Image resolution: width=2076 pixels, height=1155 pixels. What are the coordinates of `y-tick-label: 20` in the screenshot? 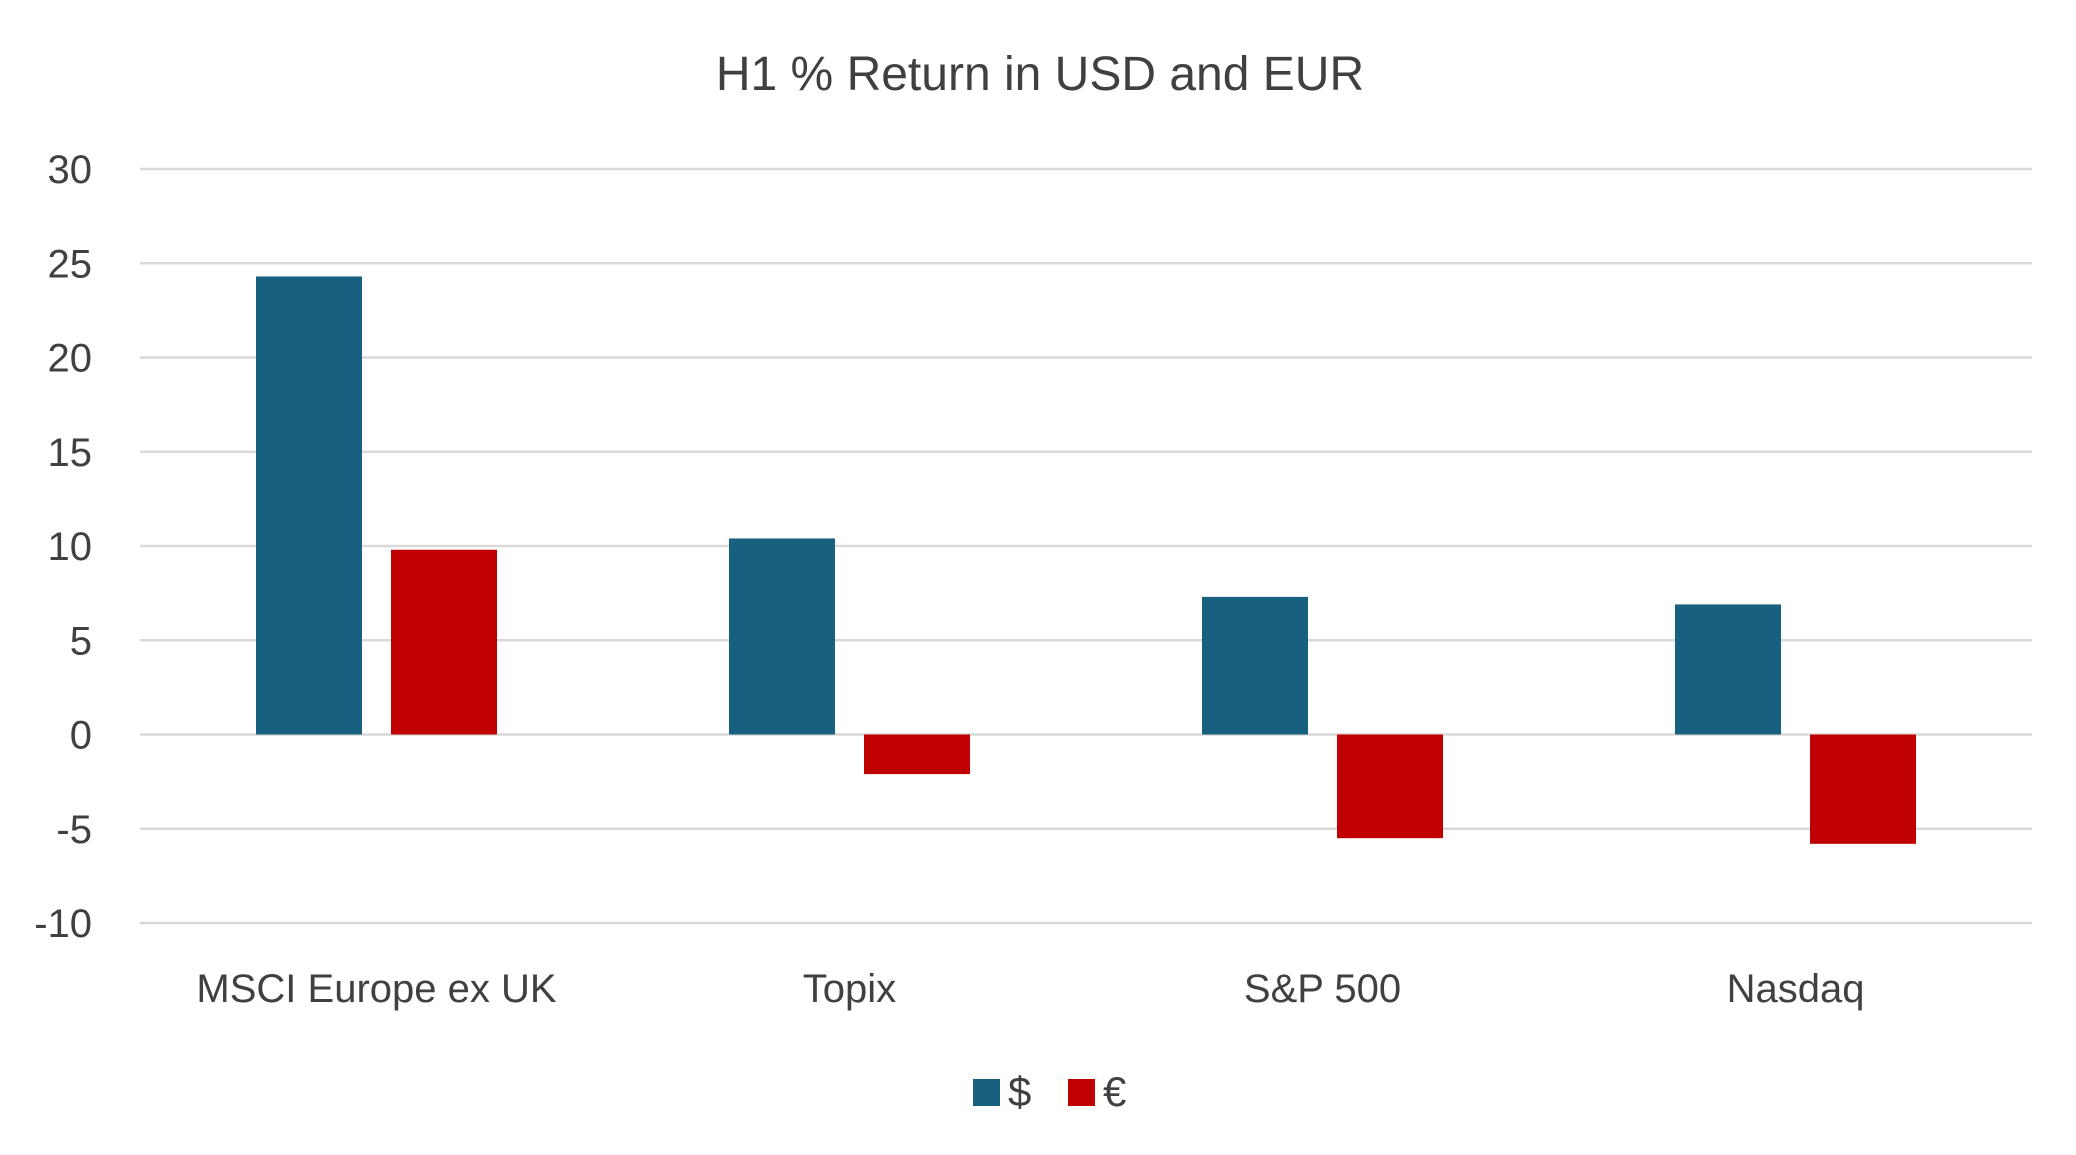 It's located at (70, 359).